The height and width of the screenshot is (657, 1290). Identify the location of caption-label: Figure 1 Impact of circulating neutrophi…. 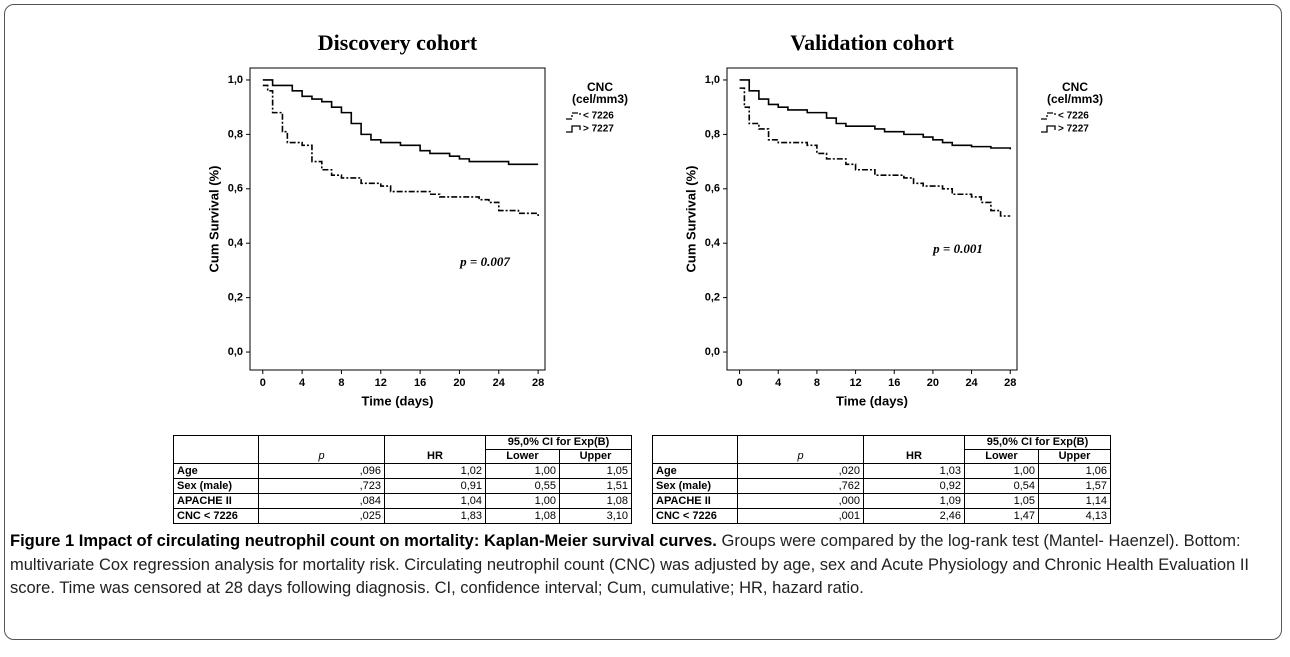
(363, 541).